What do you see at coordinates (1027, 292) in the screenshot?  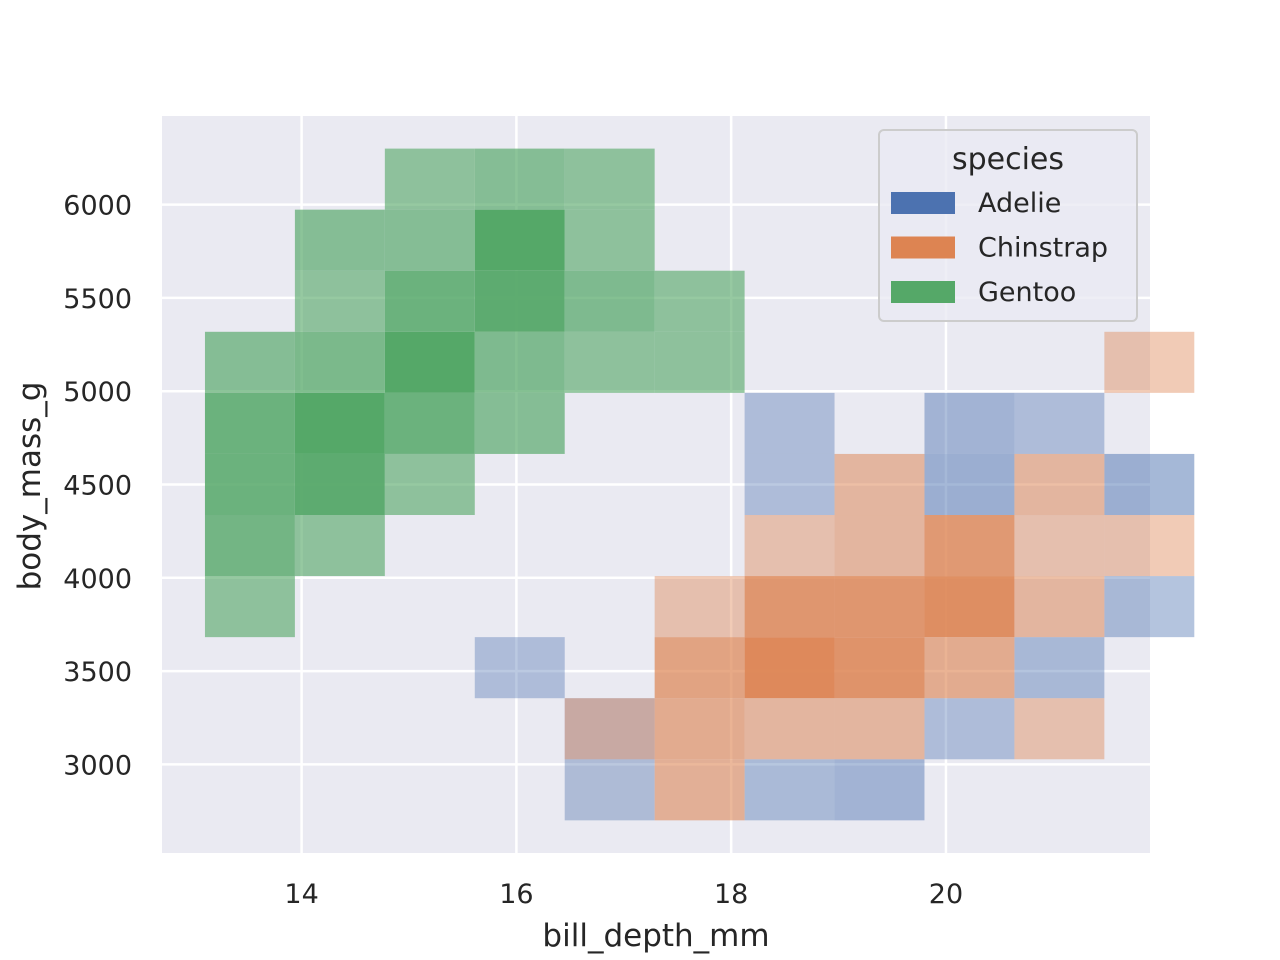 I see `legend-label-gentoo: Gentoo` at bounding box center [1027, 292].